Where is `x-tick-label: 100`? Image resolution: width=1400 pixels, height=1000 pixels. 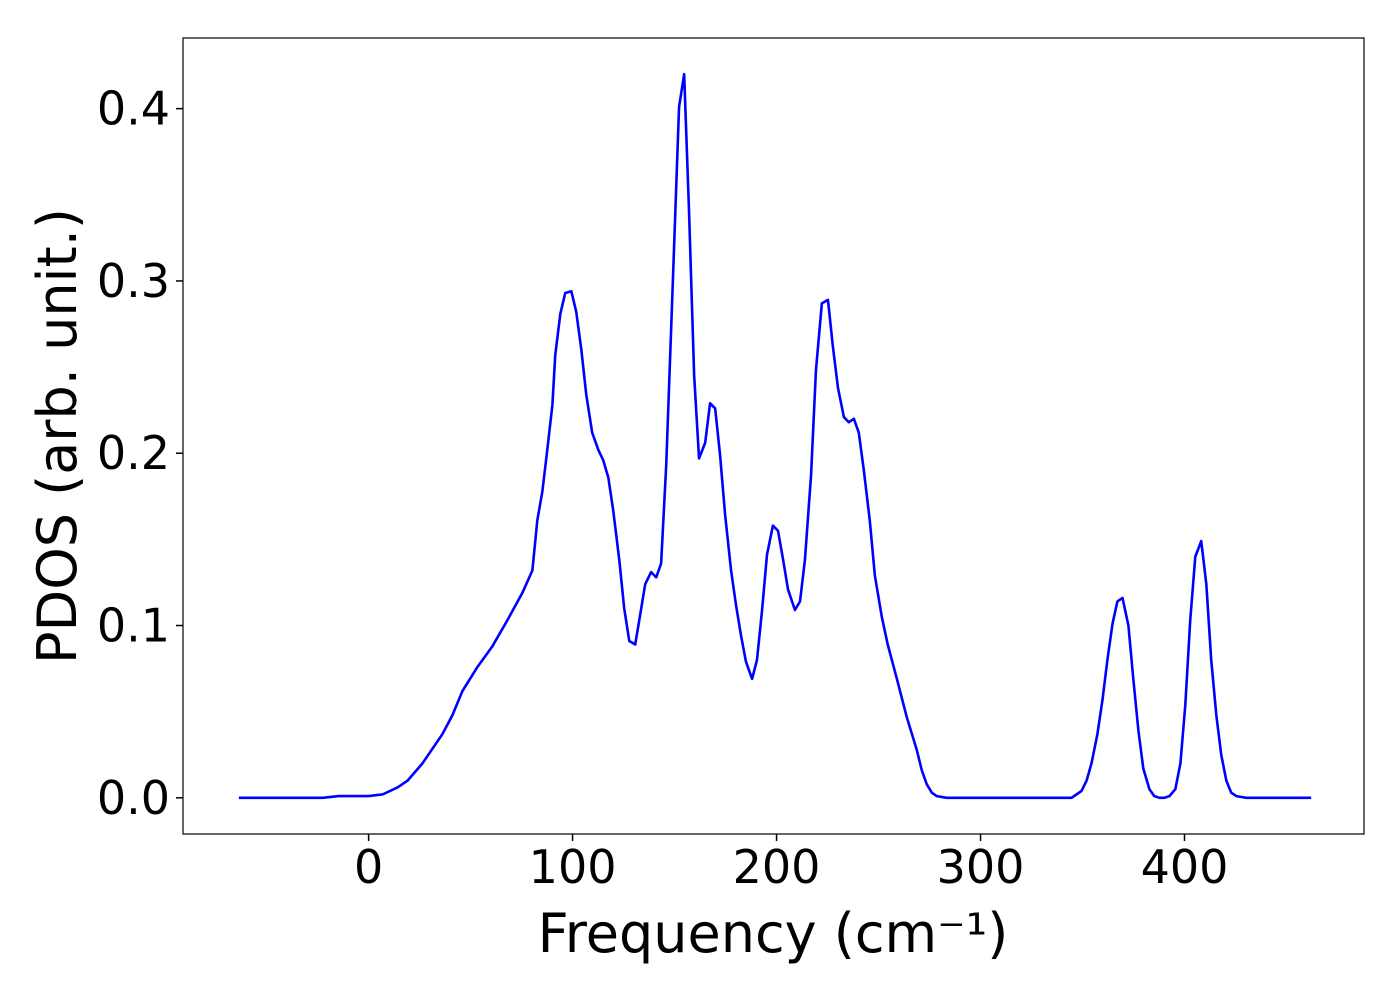
x-tick-label: 100 is located at coordinates (573, 867).